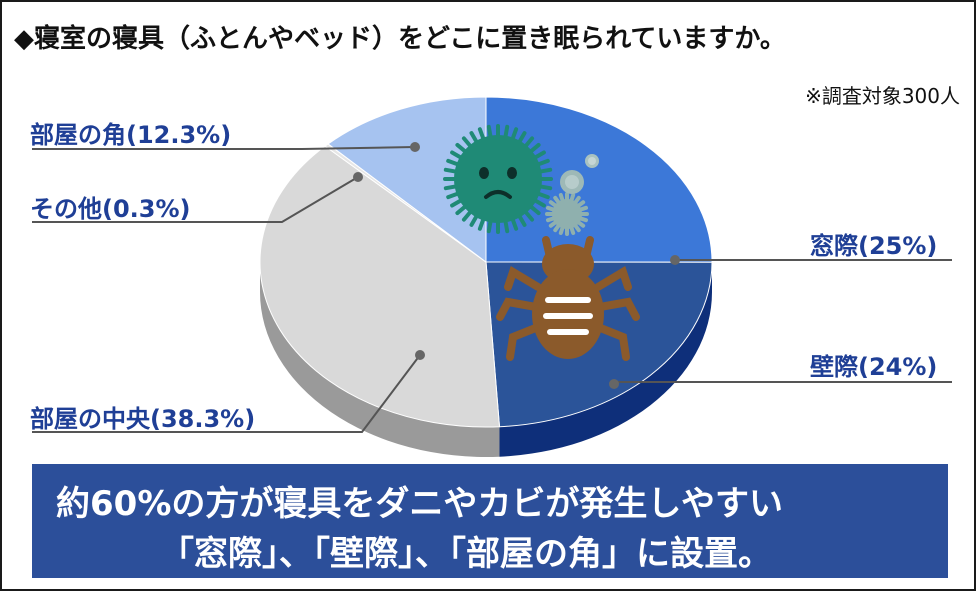  I want to click on label-window: 窓際(25%), so click(874, 246).